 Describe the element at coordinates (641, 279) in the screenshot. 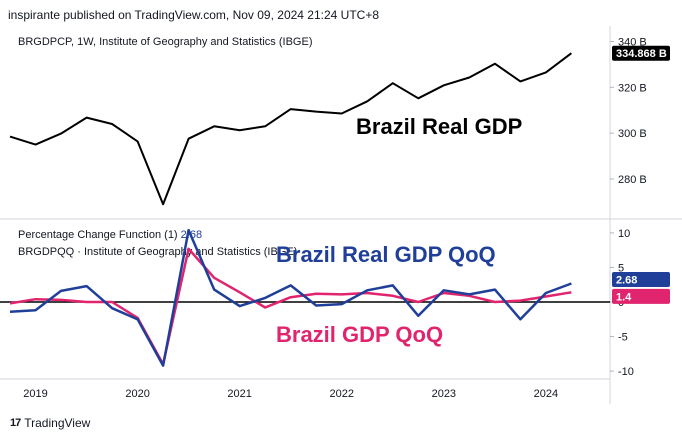

I see `real-gdp-qoq-last-value-badge-bg` at that location.